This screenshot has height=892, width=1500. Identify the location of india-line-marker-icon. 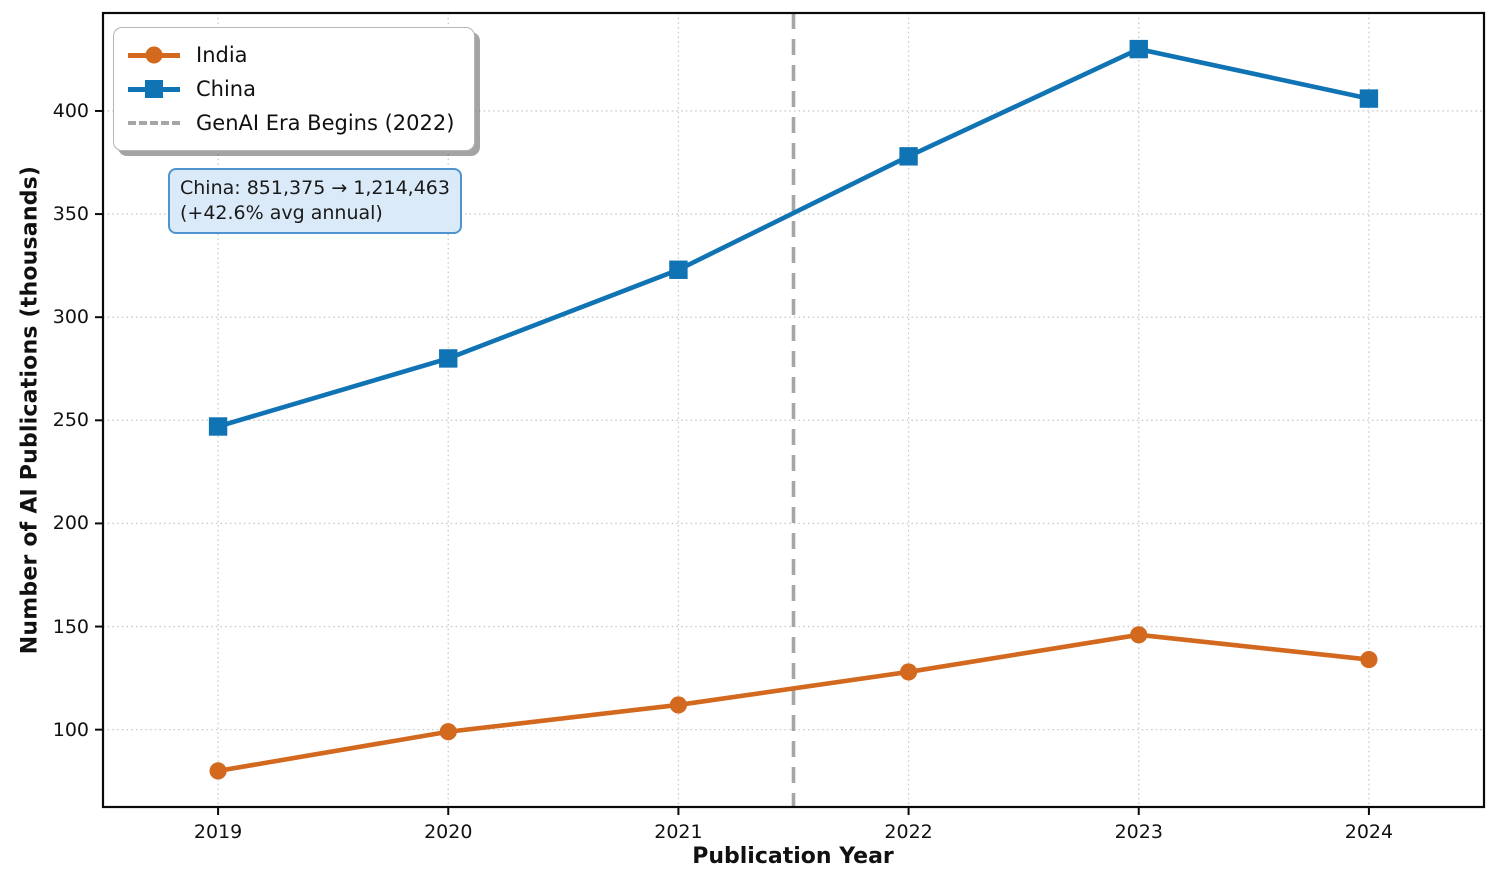
(154, 55).